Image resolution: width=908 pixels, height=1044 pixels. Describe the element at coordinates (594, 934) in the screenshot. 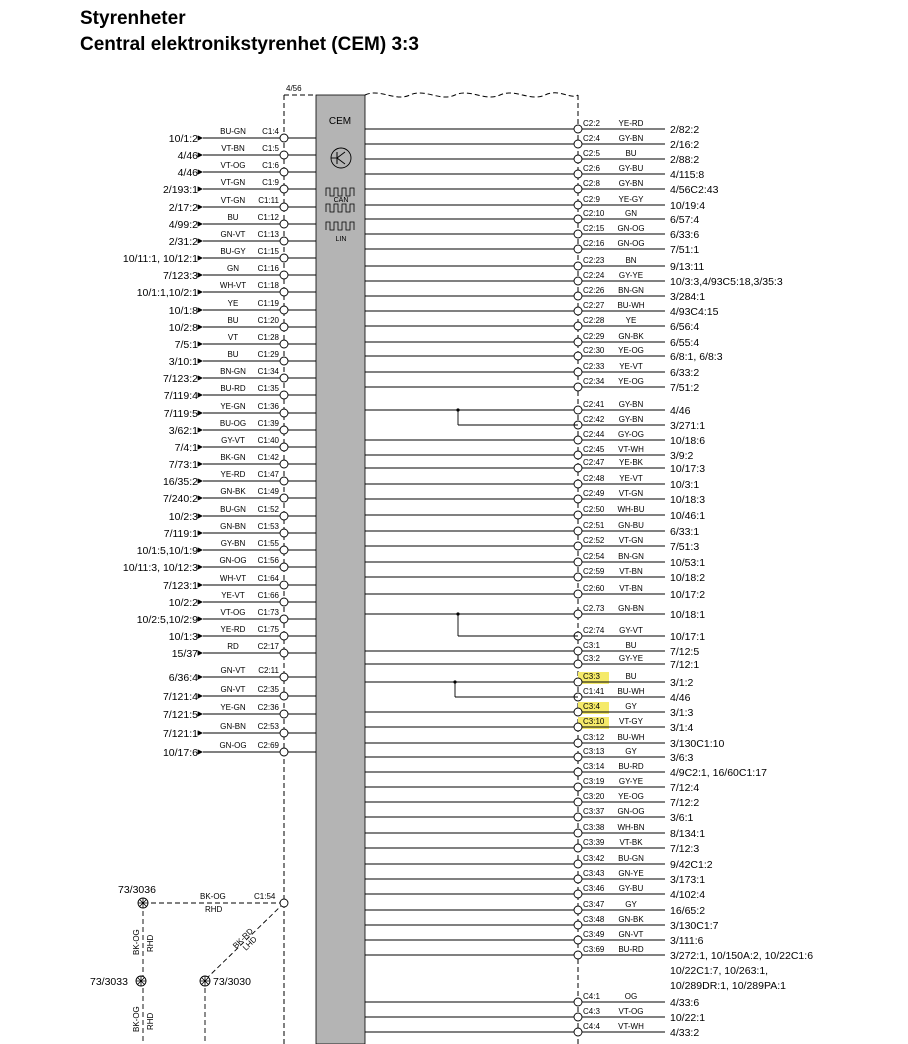

I see `pin-label: C3:49` at that location.